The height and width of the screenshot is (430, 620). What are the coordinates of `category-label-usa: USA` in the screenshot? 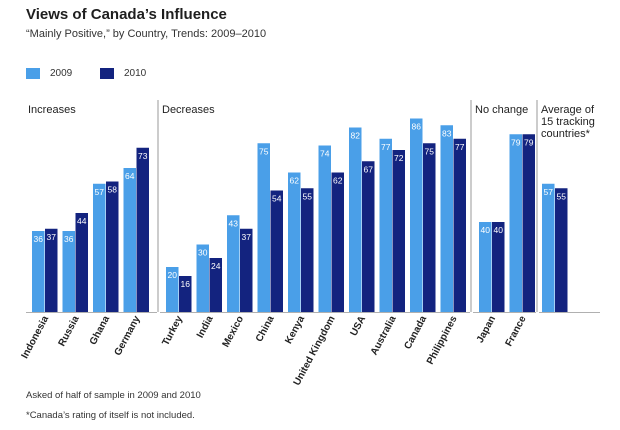 It's located at (359, 326).